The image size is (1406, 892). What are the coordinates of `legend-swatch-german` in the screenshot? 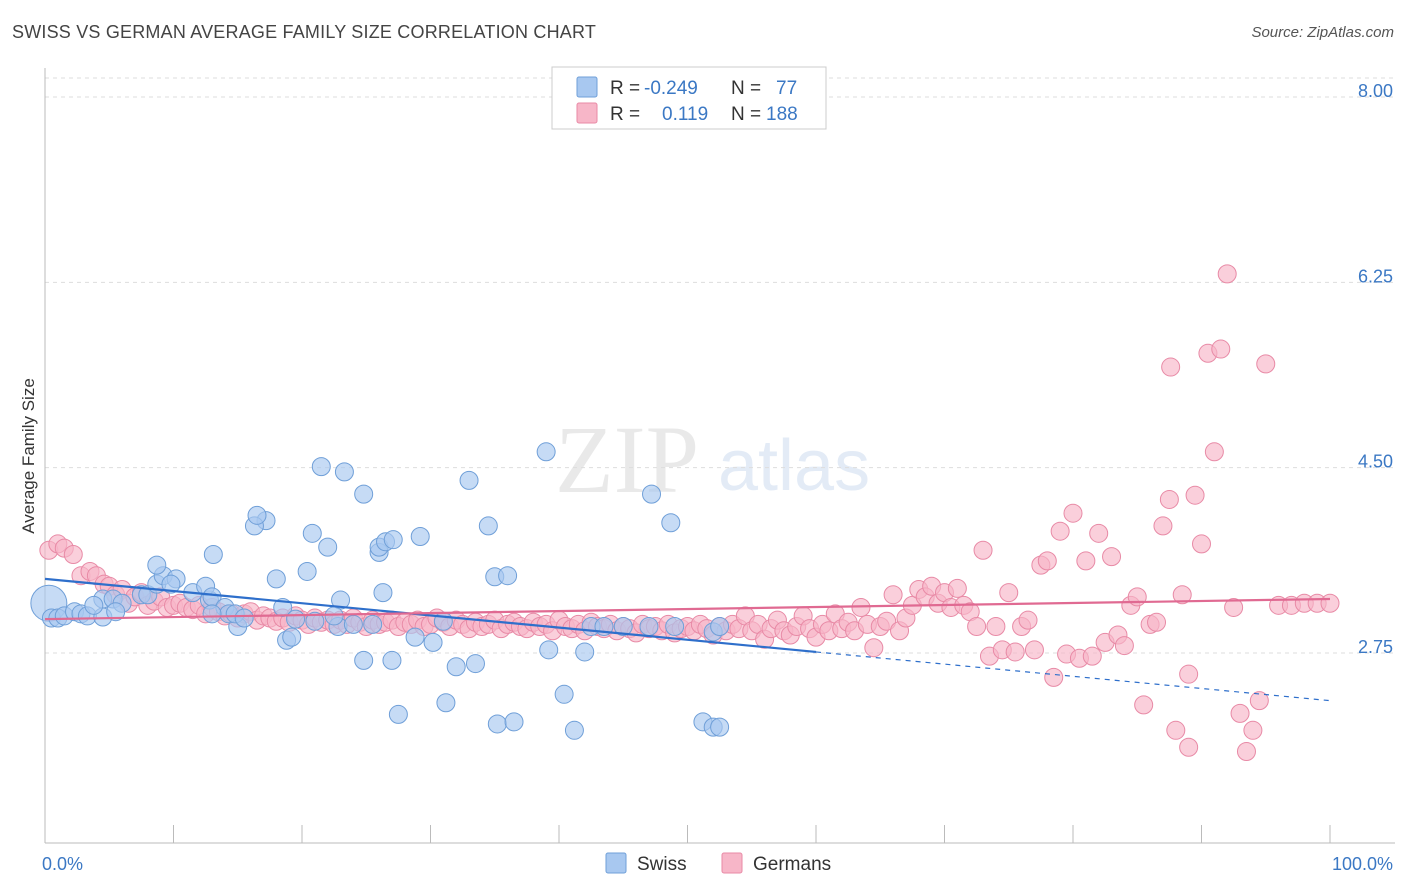 It's located at (587, 113).